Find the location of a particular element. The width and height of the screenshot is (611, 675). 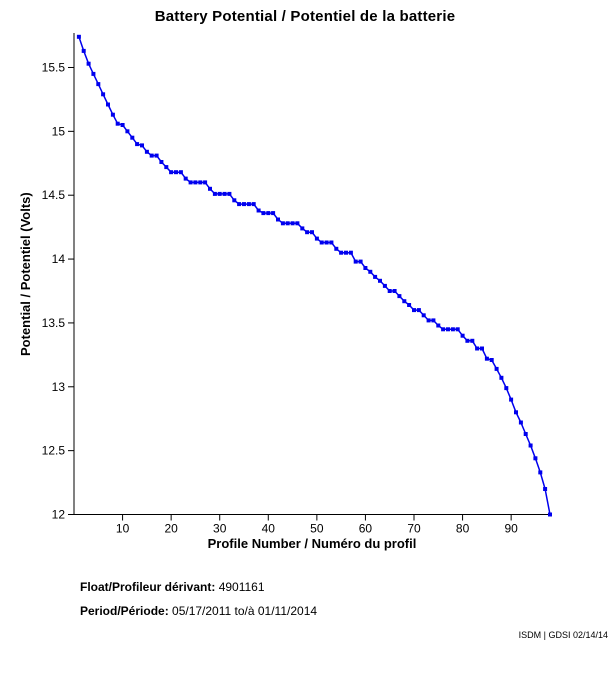

period-value: 05/17/2011 to/à 01/11/2014 is located at coordinates (243, 611).